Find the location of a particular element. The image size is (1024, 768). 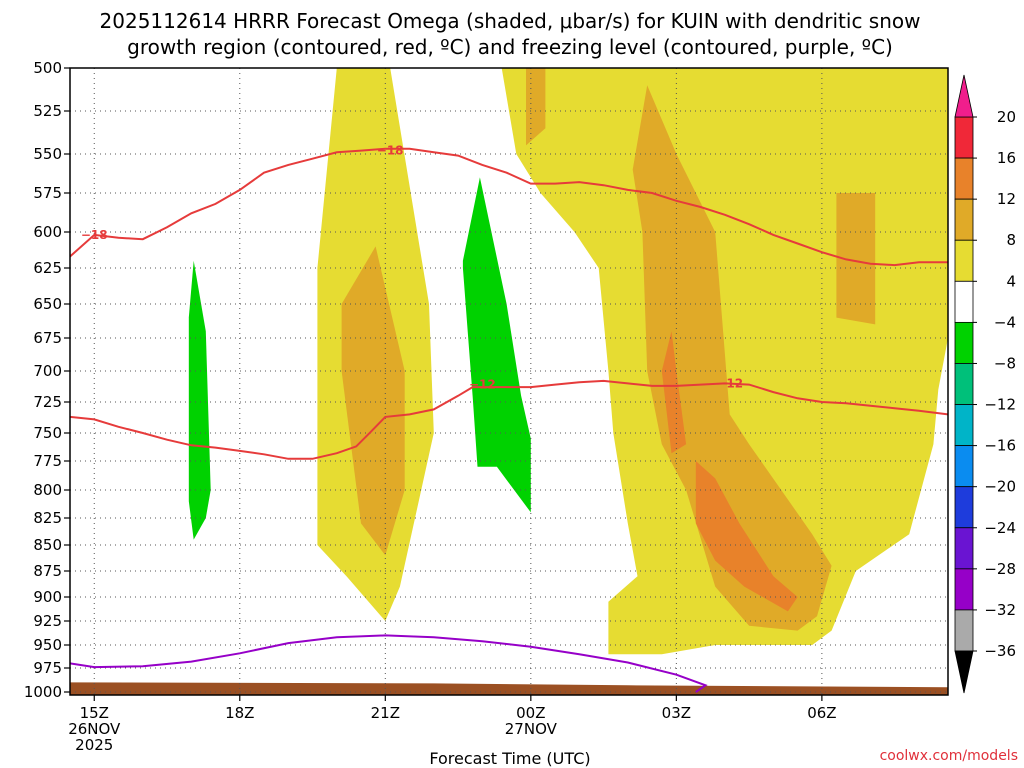

y-tick-label-950: 950 is located at coordinates (47, 645).